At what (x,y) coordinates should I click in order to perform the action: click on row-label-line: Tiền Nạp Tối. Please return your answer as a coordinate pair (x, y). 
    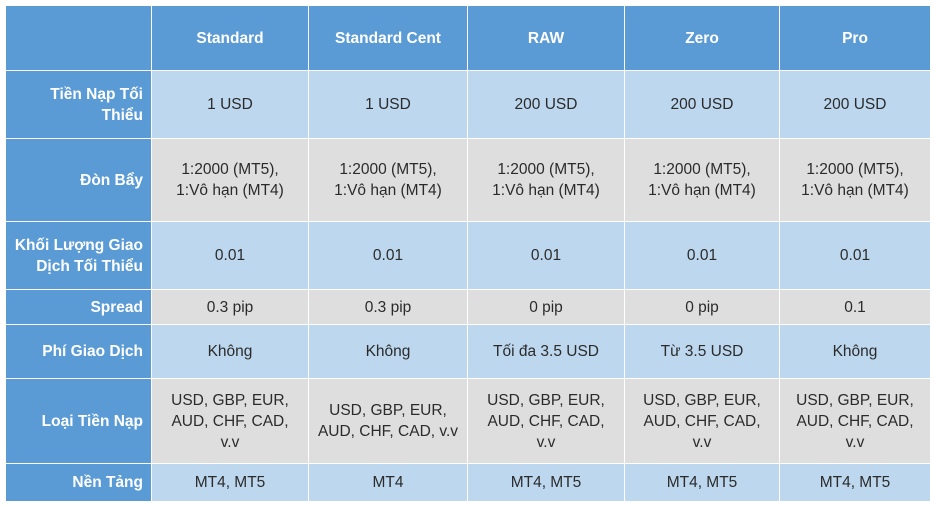
    Looking at the image, I should click on (96, 94).